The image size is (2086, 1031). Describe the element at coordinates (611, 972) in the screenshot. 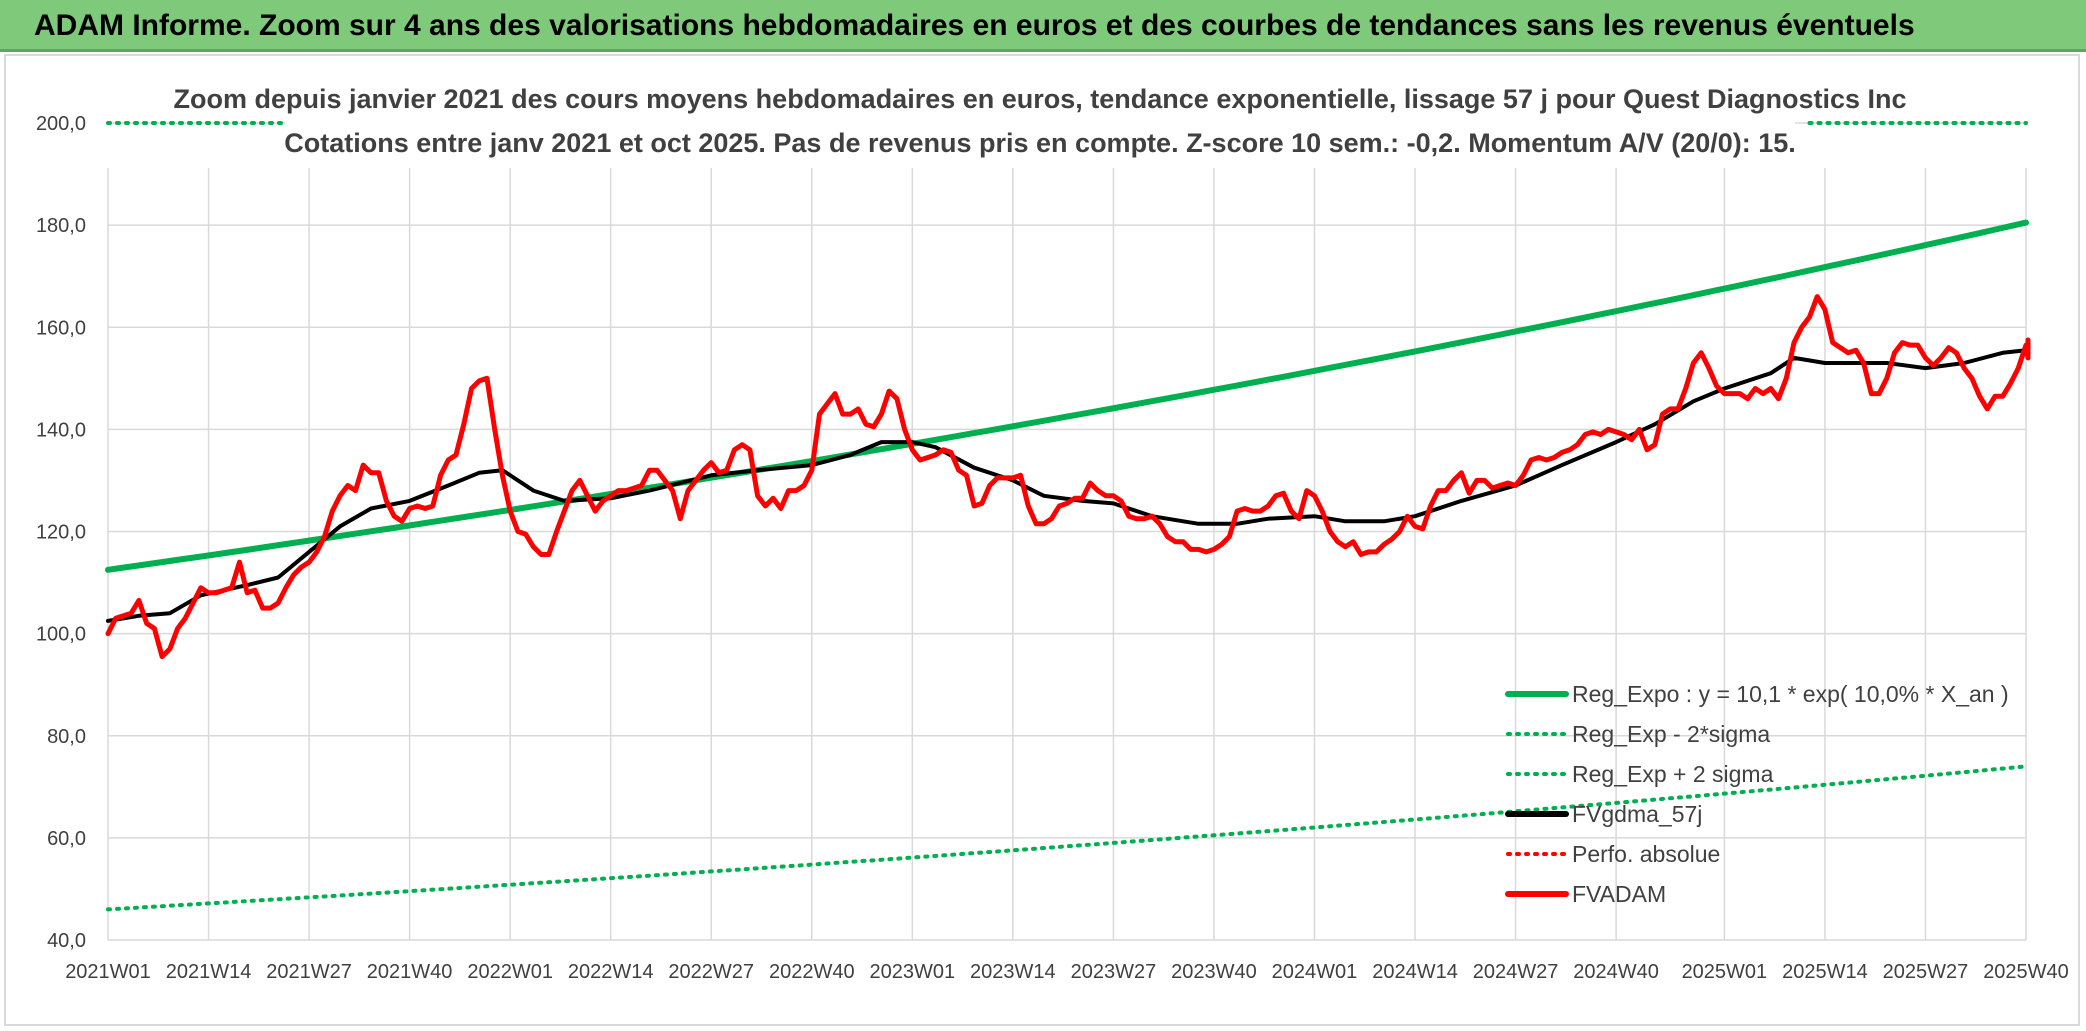

I see `x-tick-label: 2022W14` at that location.